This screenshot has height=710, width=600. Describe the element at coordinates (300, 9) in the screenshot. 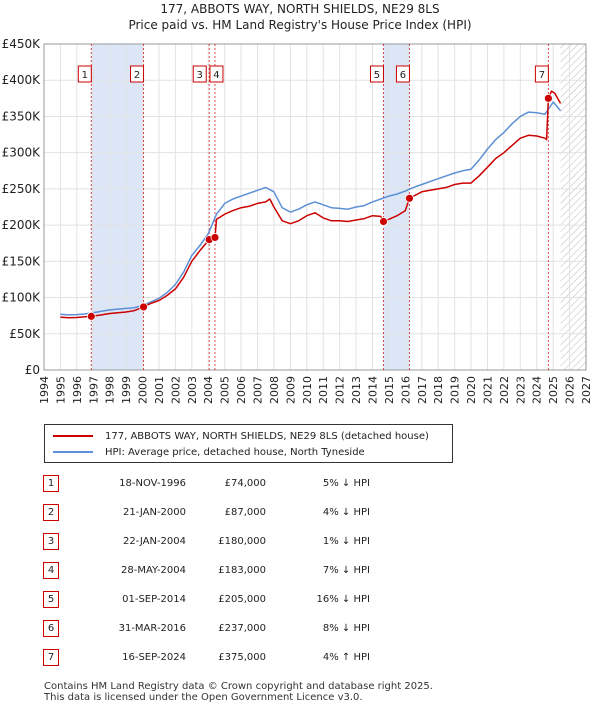

I see `chart-title-line1: 177, ABBOTS WAY, NORTH SHIELDS, NE29 8LS` at that location.